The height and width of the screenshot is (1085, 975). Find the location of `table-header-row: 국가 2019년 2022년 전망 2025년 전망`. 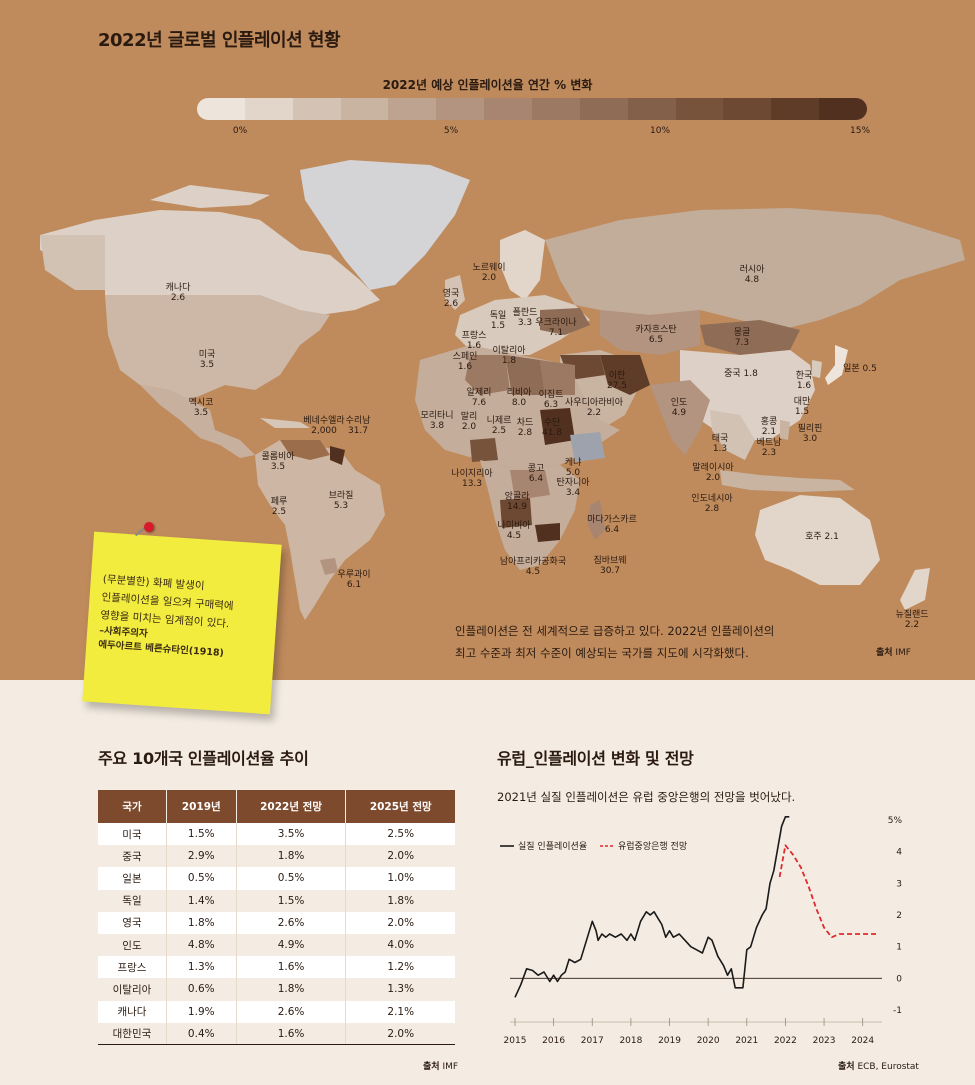

table-header-row: 국가 2019년 2022년 전망 2025년 전망 is located at coordinates (276, 806).